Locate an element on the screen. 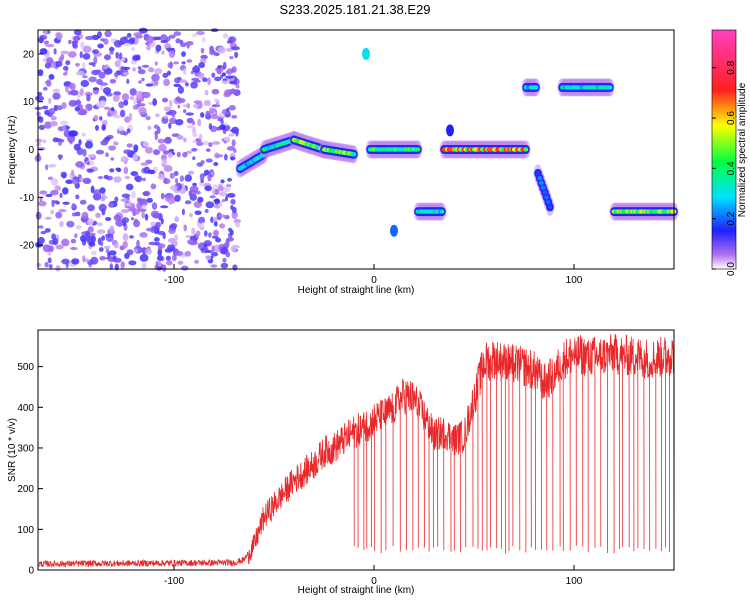 The width and height of the screenshot is (750, 600). snr-xlabel: Height of straight line (km) is located at coordinates (356, 590).